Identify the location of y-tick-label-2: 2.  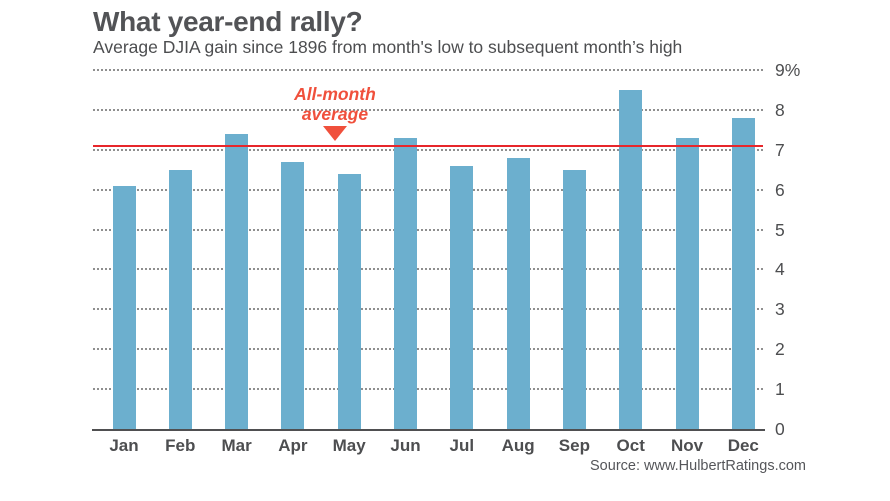
(780, 349).